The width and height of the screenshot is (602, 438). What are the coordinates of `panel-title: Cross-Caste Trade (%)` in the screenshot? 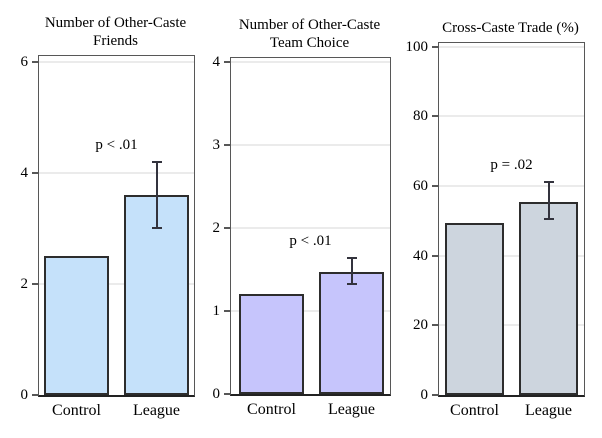 It's located at (509, 28).